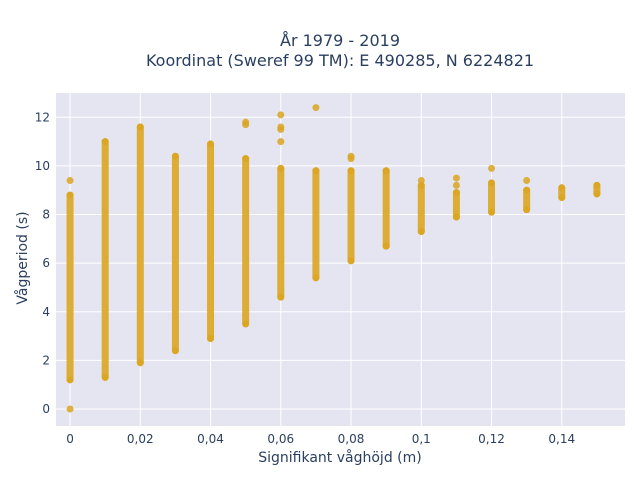 The image size is (640, 480). Describe the element at coordinates (70, 439) in the screenshot. I see `x-tick-label: 0` at that location.